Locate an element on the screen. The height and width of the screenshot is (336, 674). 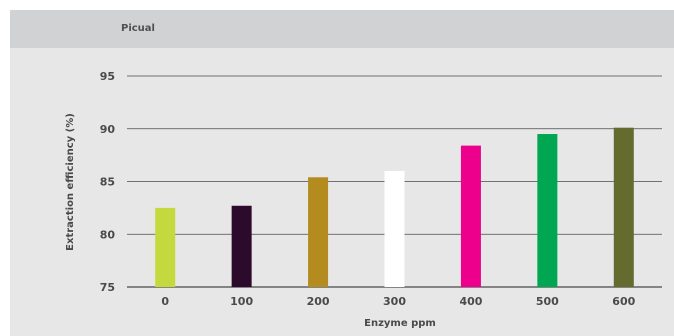
y-tick-label: 85 is located at coordinates (107, 182).